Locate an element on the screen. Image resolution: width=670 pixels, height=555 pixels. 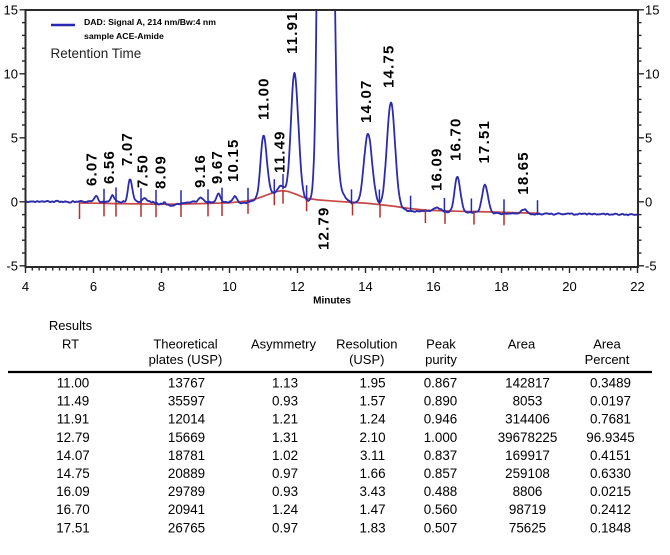
svg-text: 2.10 is located at coordinates (372, 437).